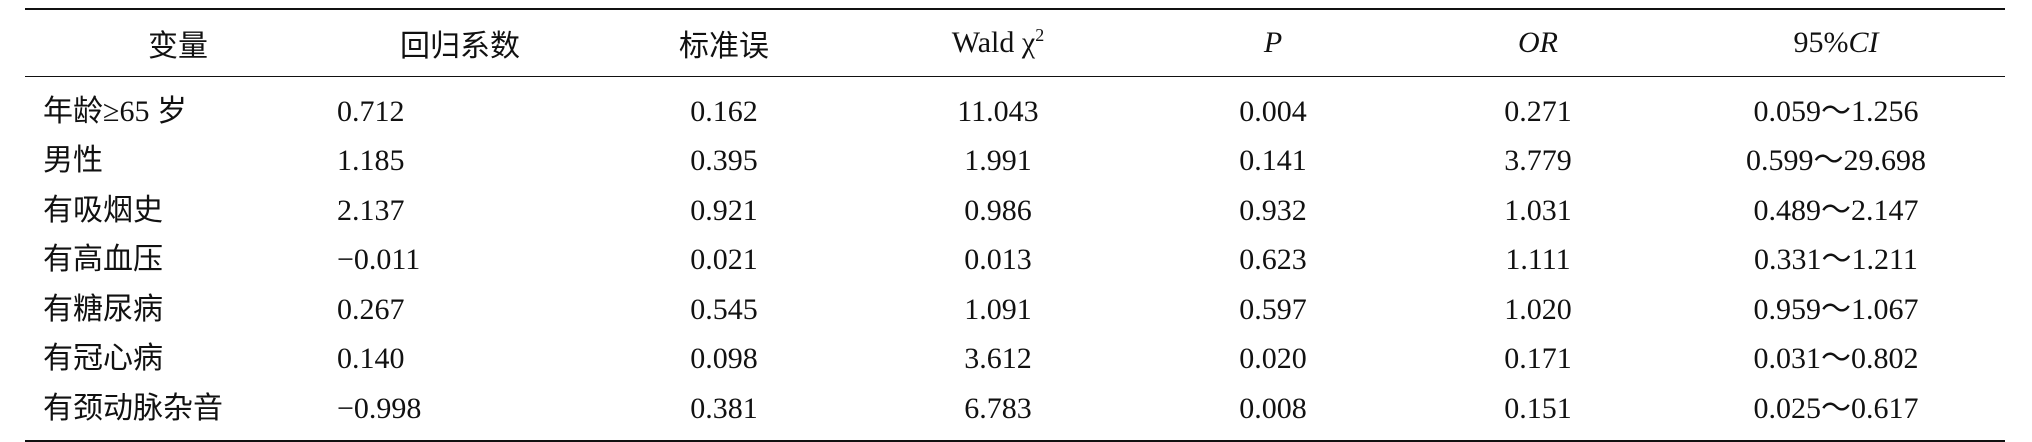 Image resolution: width=2032 pixels, height=442 pixels. I want to click on cell-ci: 0.959～1.067, so click(1836, 309).